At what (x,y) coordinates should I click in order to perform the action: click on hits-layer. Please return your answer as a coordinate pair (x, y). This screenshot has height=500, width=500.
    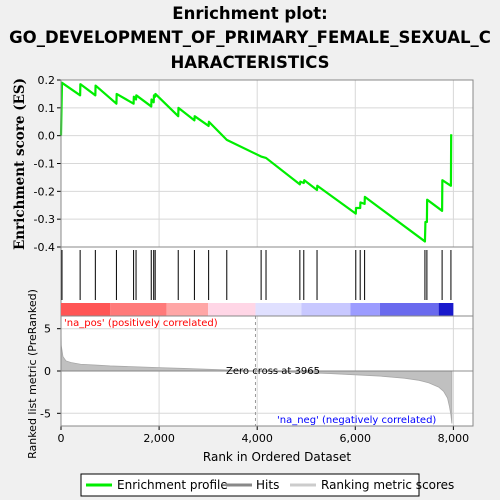
    Looking at the image, I should click on (256, 275).